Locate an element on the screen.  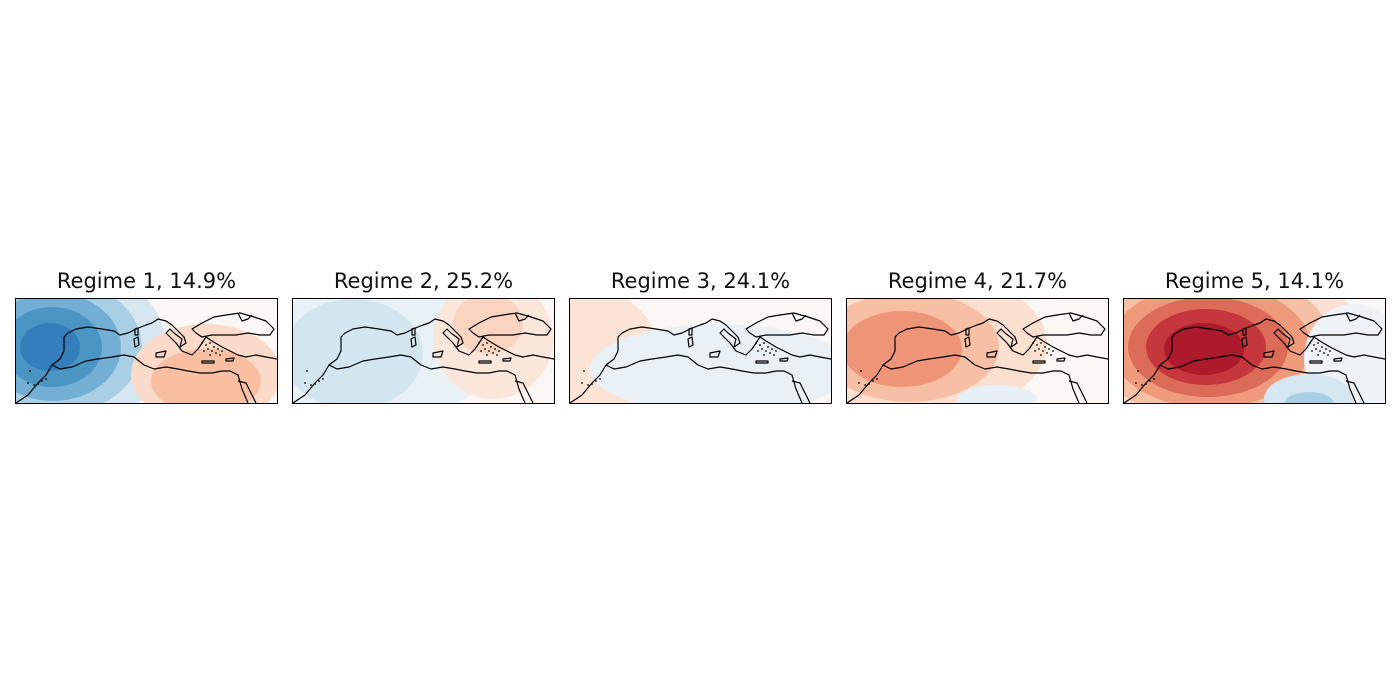
regime-2-panel: Regime 2, 25.2% is located at coordinates (423, 336).